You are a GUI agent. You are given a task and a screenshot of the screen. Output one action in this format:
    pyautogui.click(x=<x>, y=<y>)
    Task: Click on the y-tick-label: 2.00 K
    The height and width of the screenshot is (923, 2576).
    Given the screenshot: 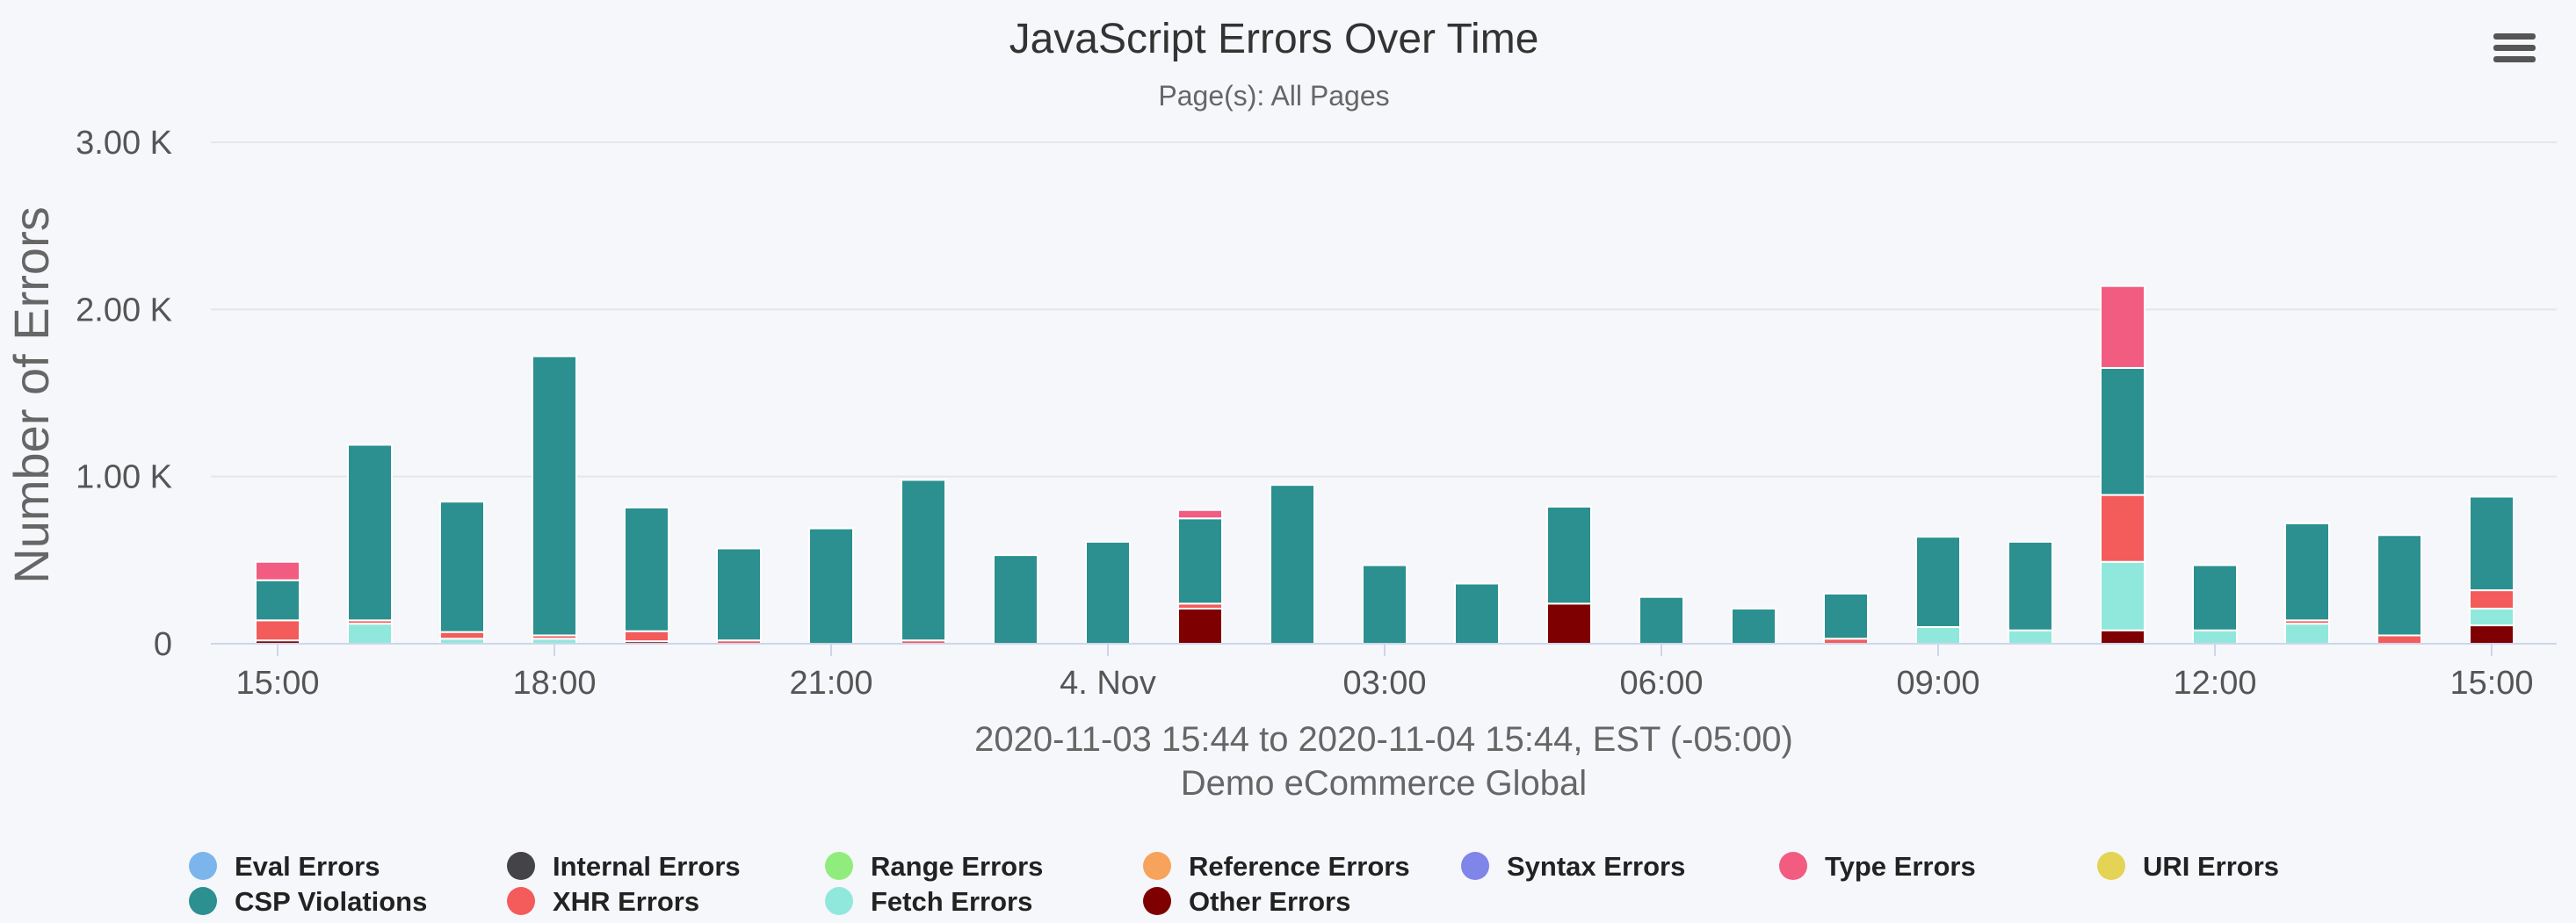 What is the action you would take?
    pyautogui.click(x=124, y=310)
    